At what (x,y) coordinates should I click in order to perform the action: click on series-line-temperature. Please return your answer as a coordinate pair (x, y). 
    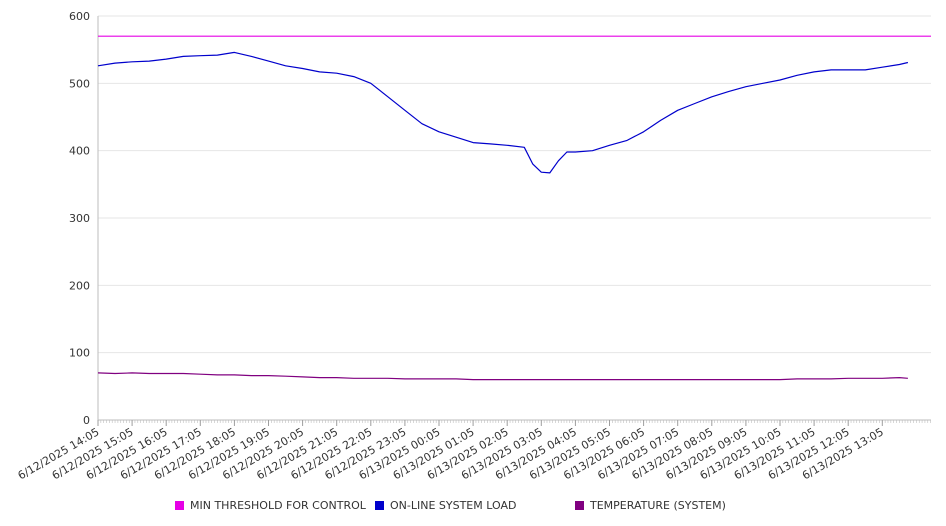
    Looking at the image, I should click on (502, 376).